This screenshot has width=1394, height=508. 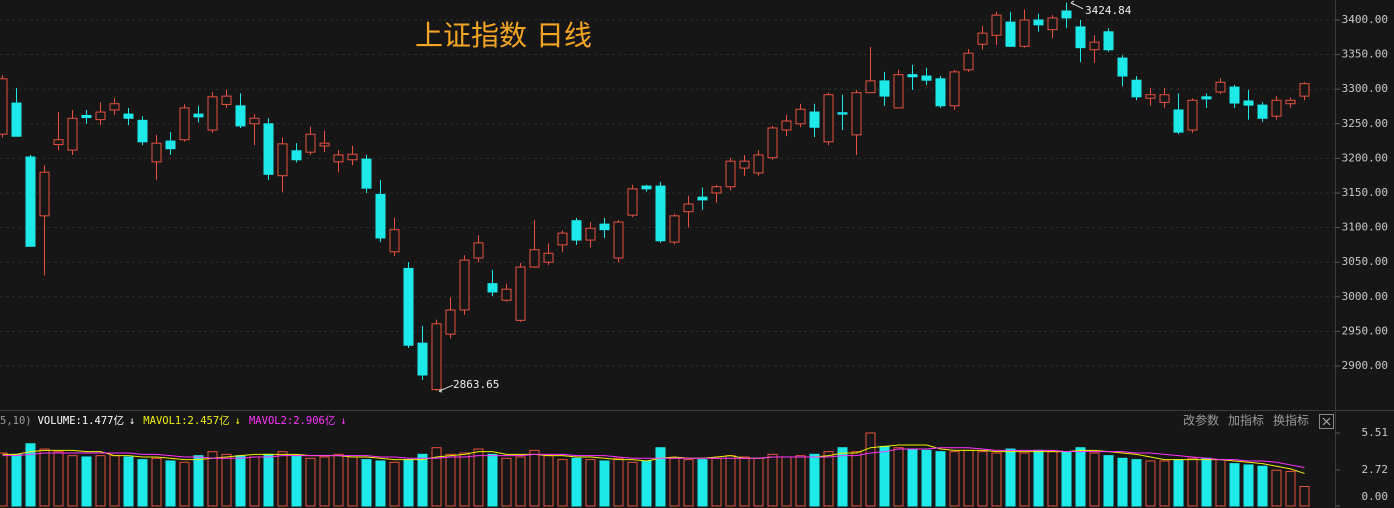 I want to click on toolbar-button: 改参数, so click(x=1201, y=420).